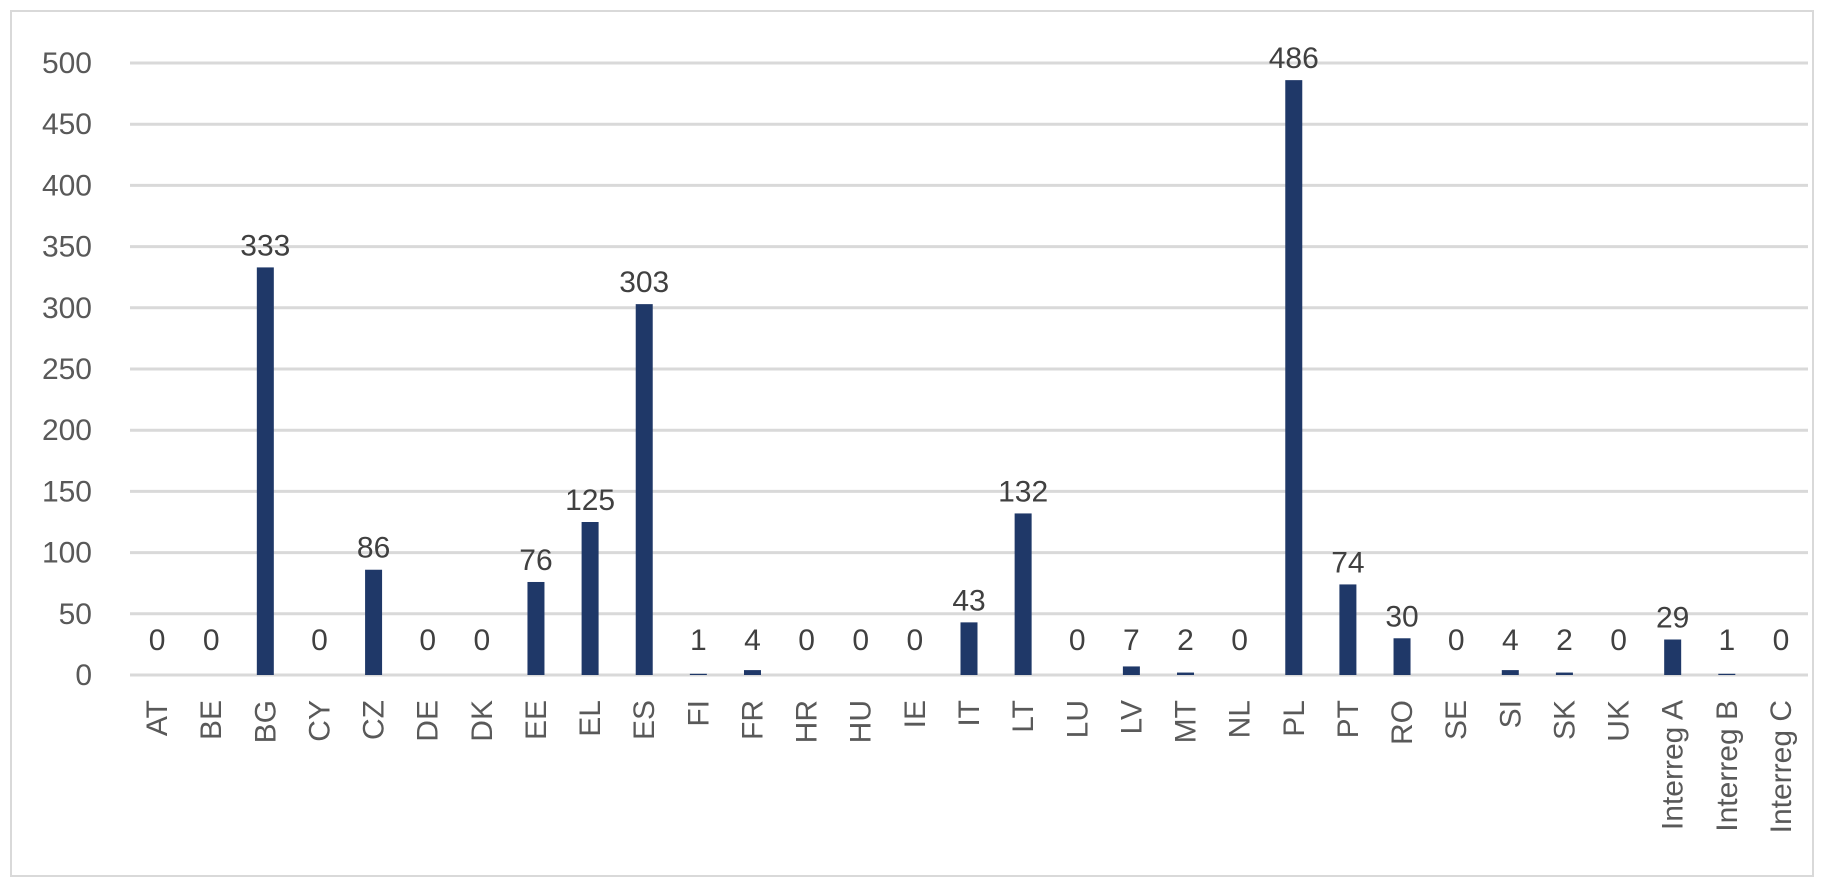 The image size is (1824, 887). Describe the element at coordinates (1348, 719) in the screenshot. I see `x-tick-label: PT` at that location.